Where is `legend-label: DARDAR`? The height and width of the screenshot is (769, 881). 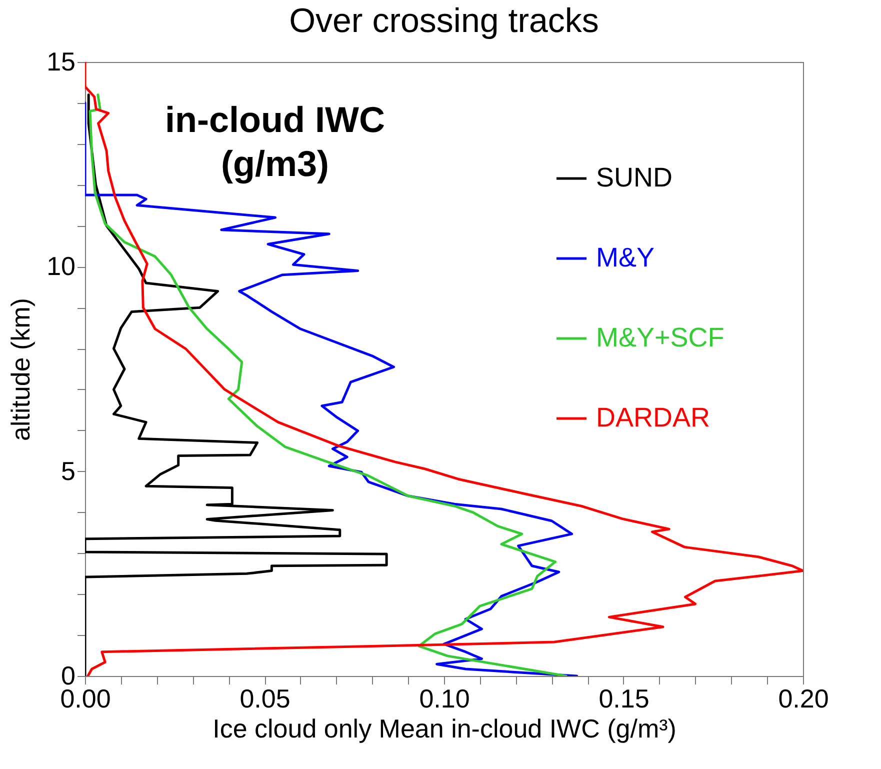 legend-label: DARDAR is located at coordinates (653, 417).